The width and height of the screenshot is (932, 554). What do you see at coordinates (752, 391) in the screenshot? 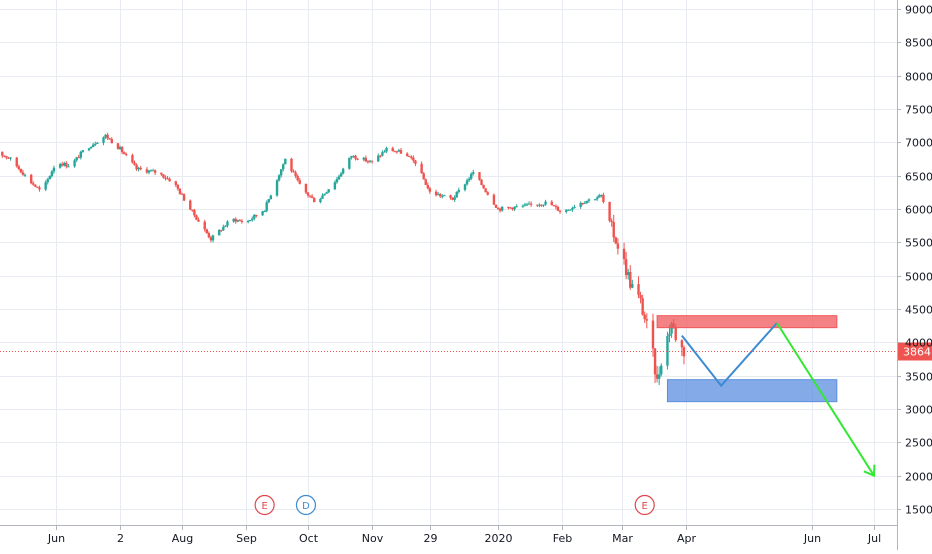
I see `support-zone` at bounding box center [752, 391].